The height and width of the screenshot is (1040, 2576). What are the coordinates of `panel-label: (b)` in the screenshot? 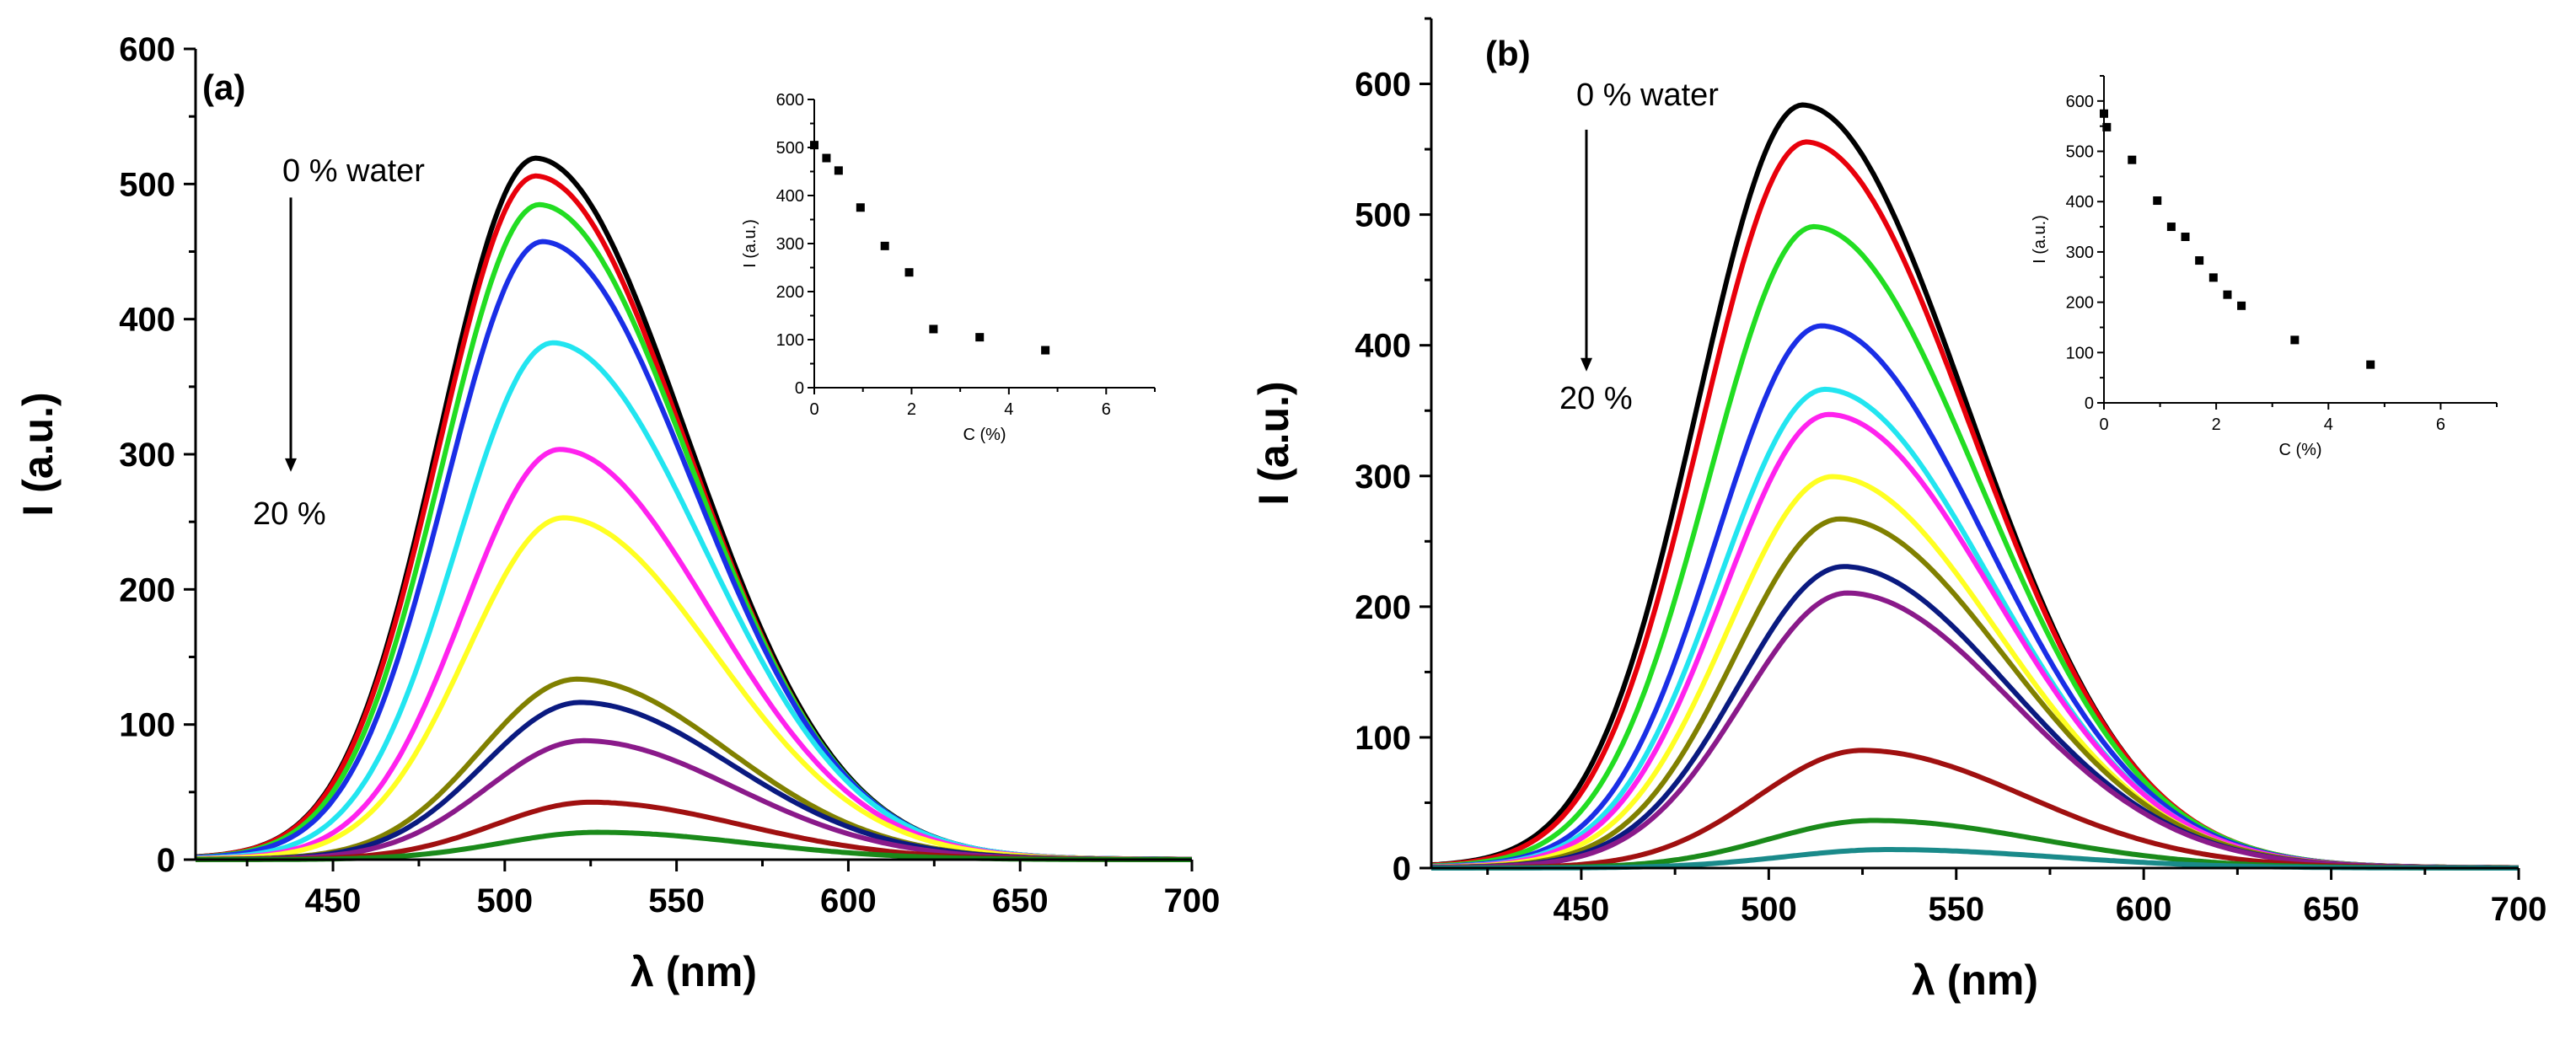 It's located at (1508, 53).